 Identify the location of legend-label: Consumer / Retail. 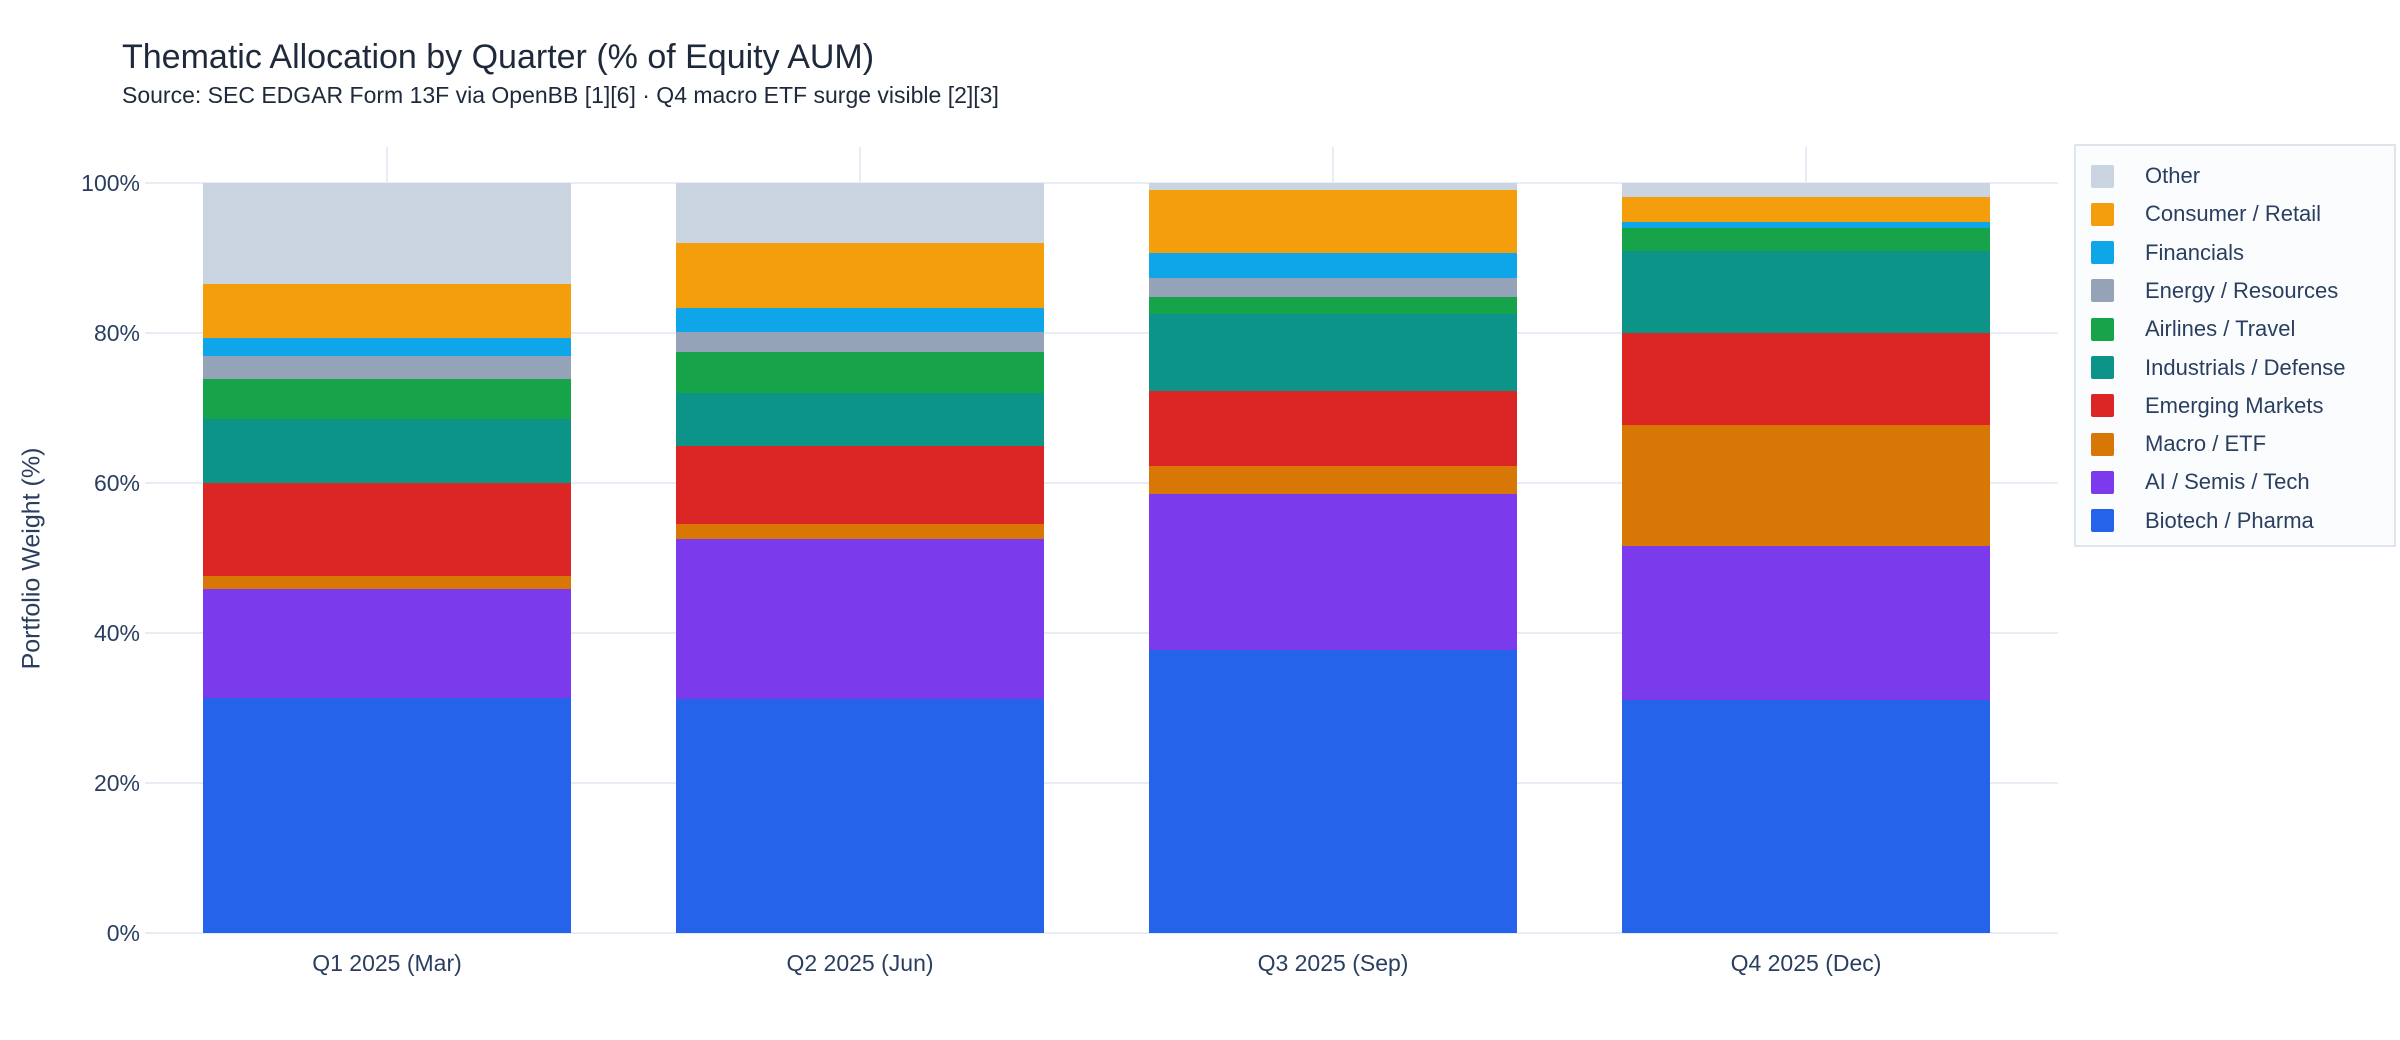
(2233, 214).